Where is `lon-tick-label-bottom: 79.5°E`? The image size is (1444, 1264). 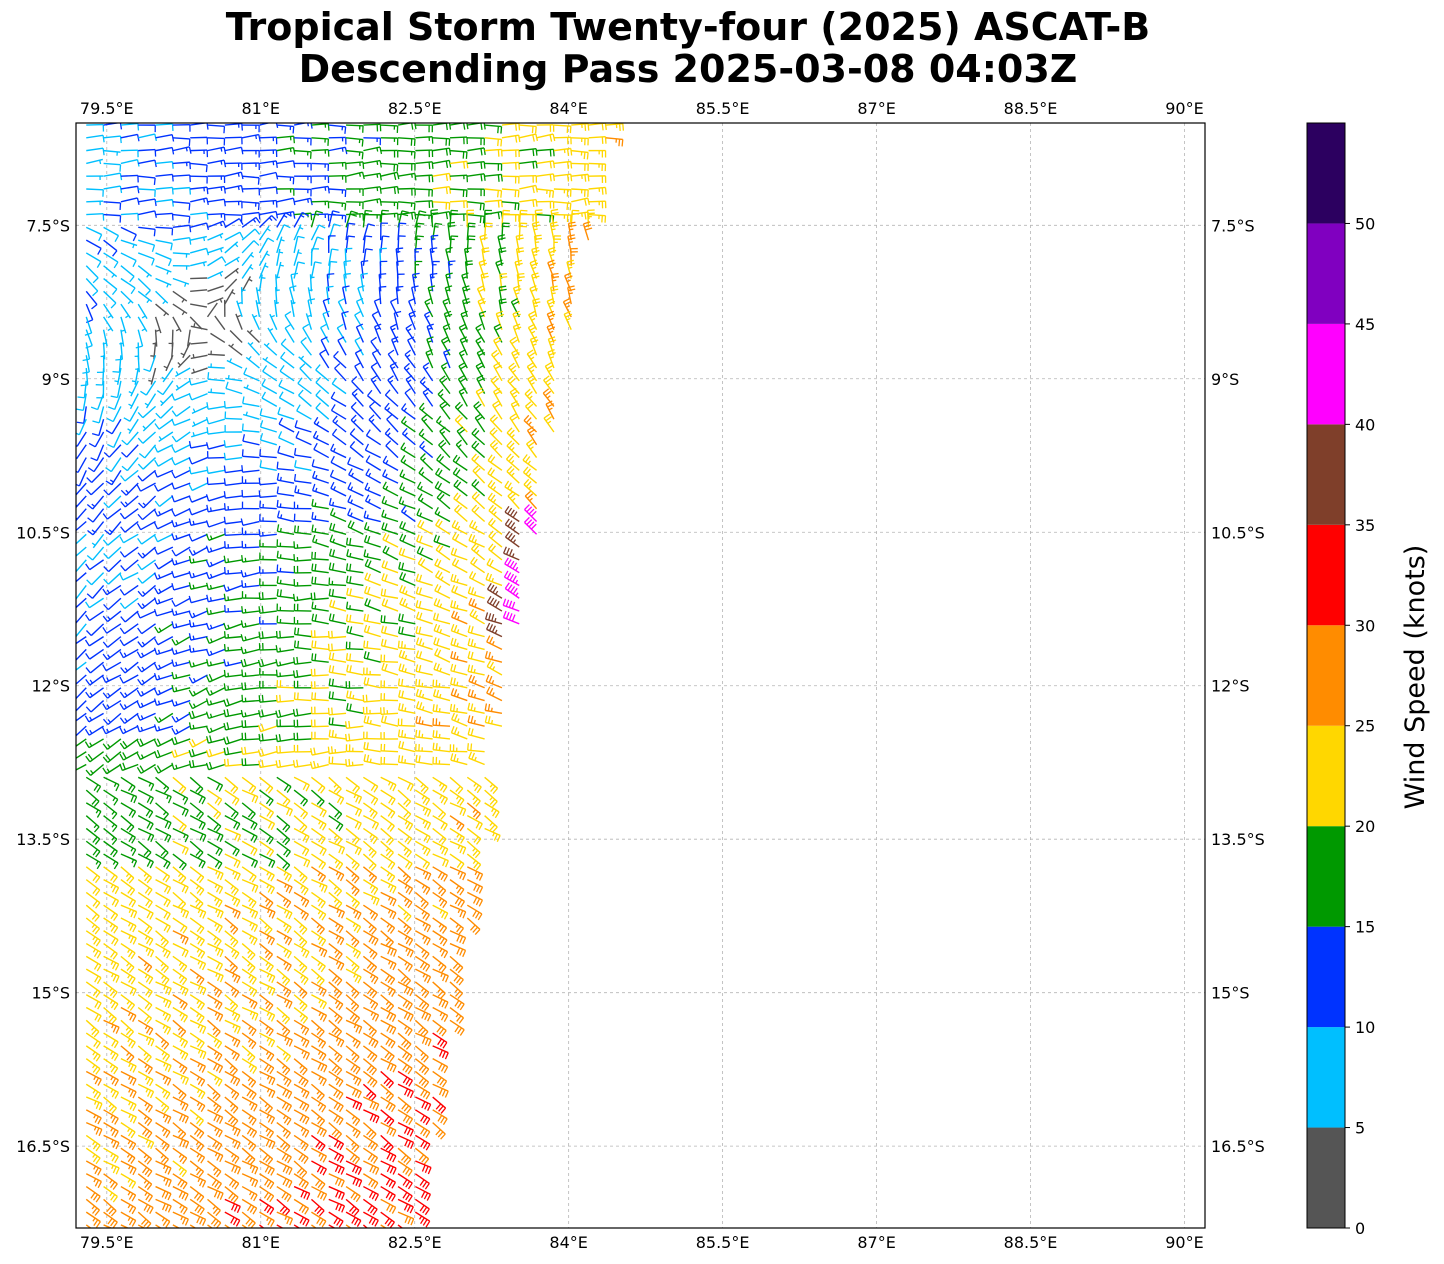 lon-tick-label-bottom: 79.5°E is located at coordinates (107, 1242).